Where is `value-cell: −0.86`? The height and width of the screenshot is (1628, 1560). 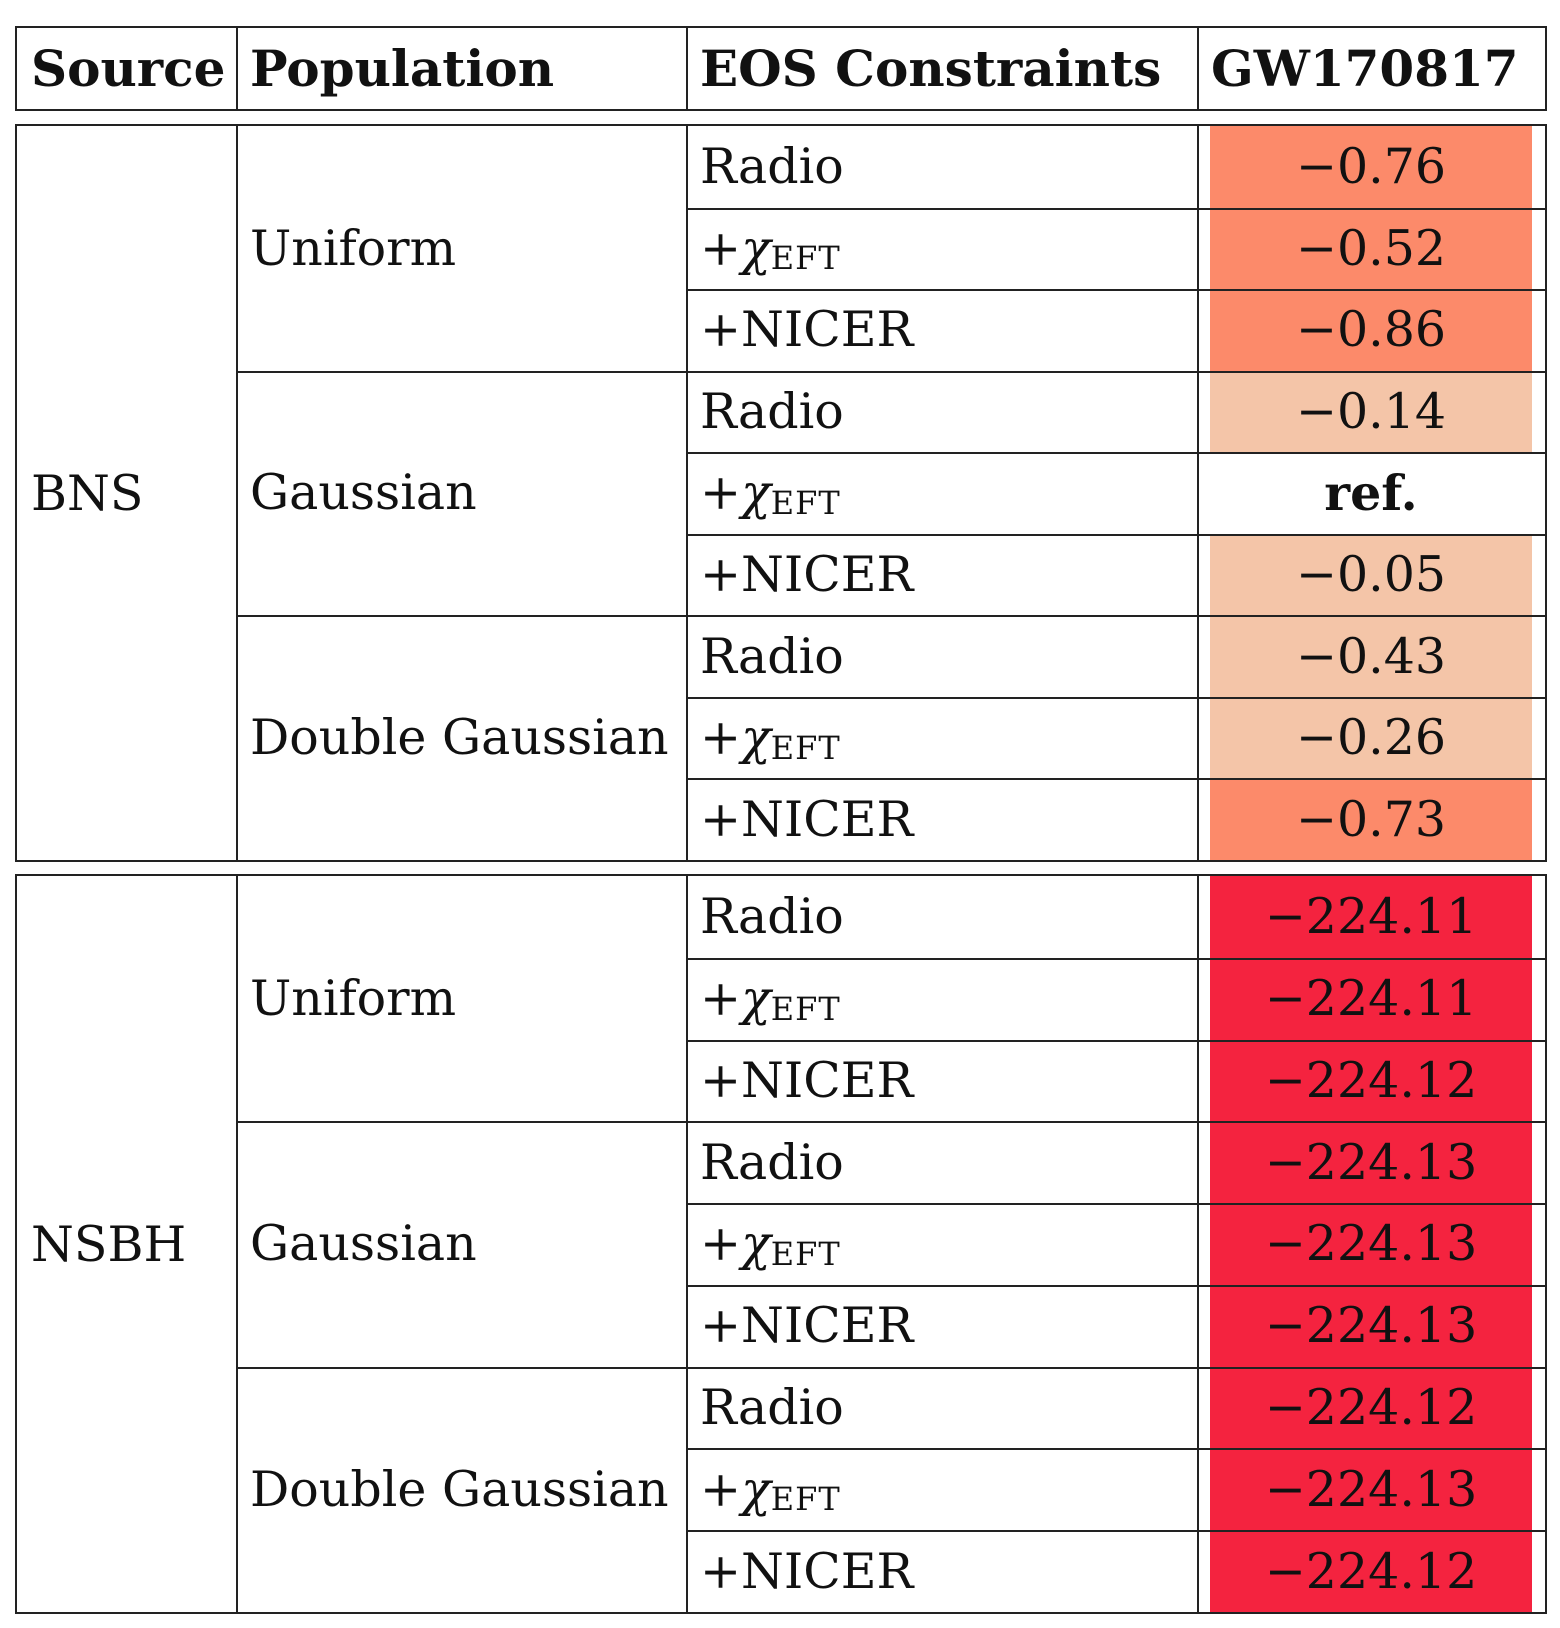 value-cell: −0.86 is located at coordinates (1371, 330).